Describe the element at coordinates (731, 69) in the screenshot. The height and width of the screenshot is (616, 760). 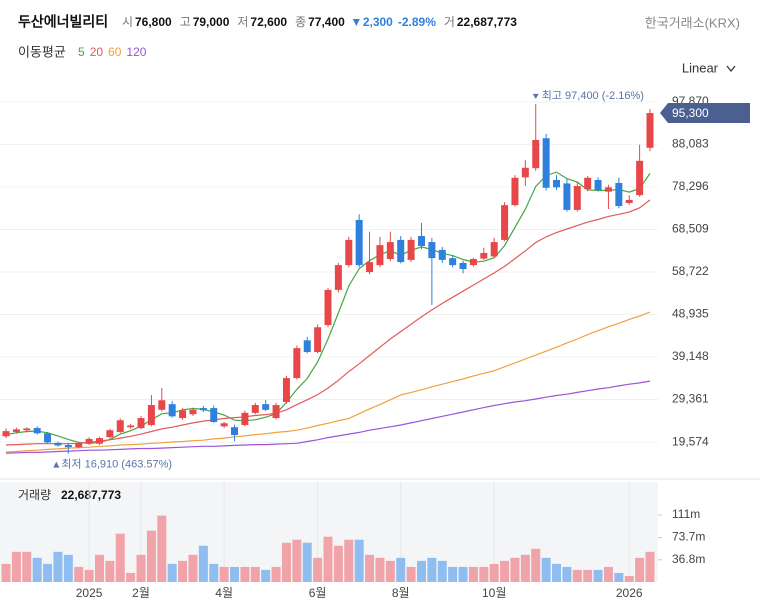
I see `dropdown-chevron` at that location.